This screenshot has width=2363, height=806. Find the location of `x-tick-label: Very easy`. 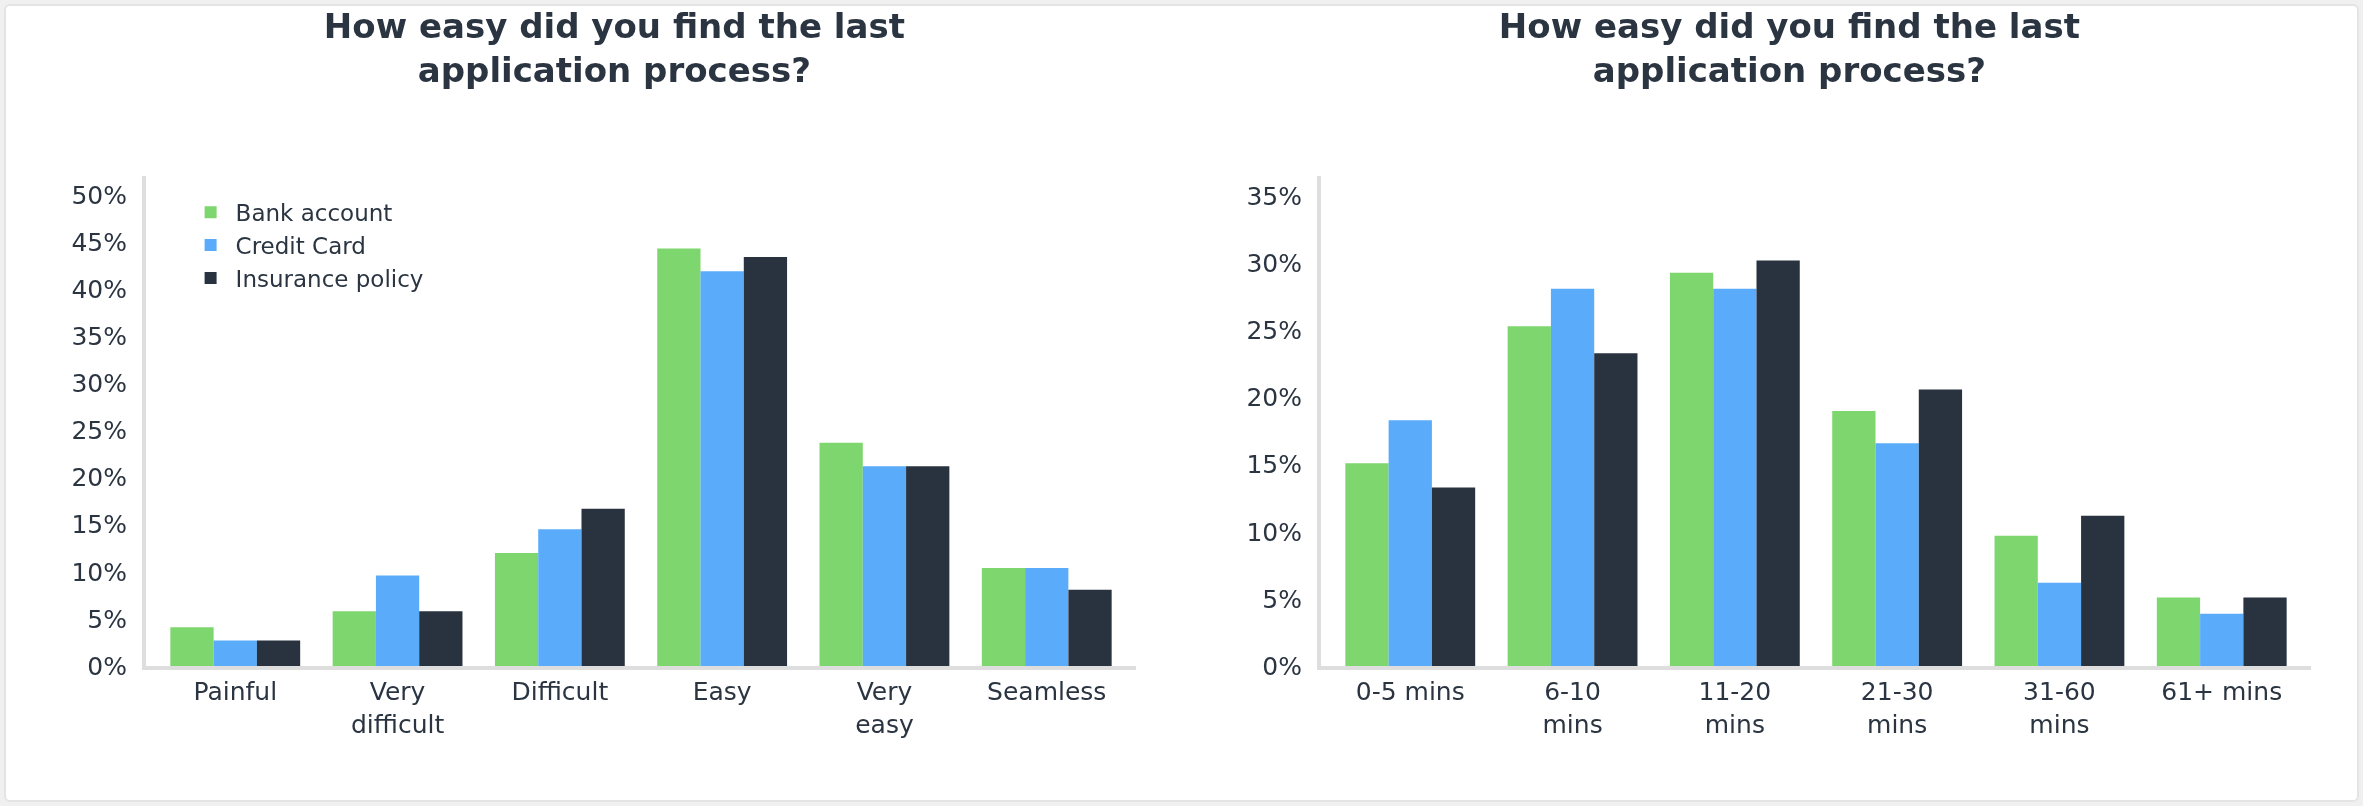

x-tick-label: Very easy is located at coordinates (884, 708).